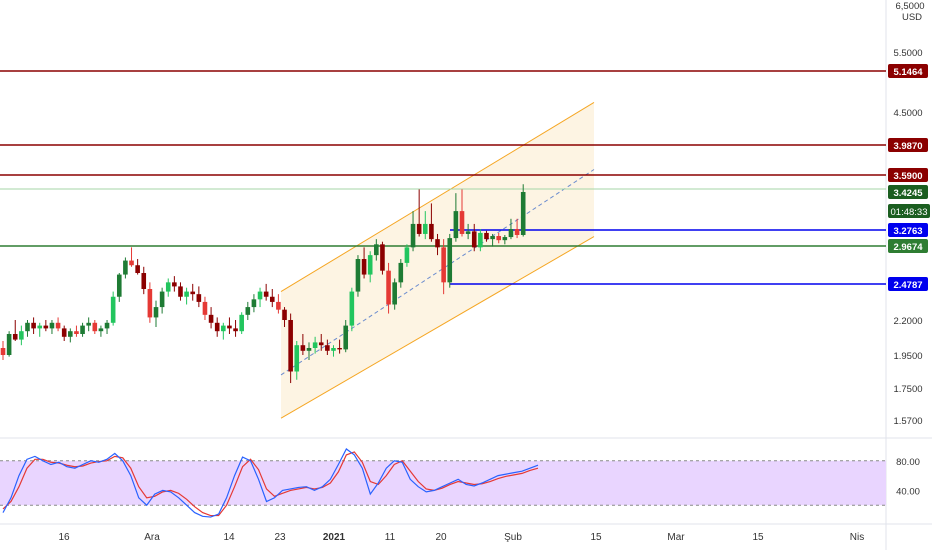 This screenshot has height=555, width=932. Describe the element at coordinates (280, 537) in the screenshot. I see `time-tick-label: 23` at that location.